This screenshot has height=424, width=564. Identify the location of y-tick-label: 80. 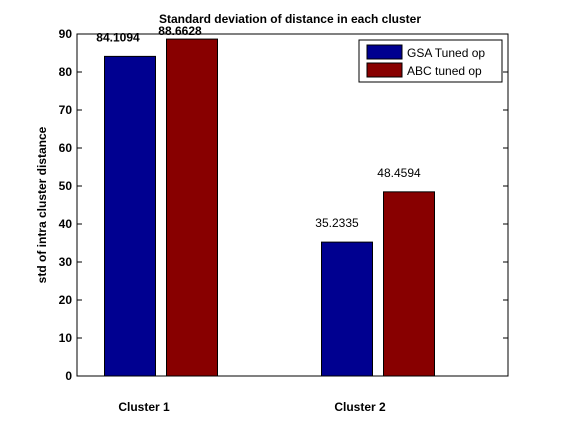
(66, 72).